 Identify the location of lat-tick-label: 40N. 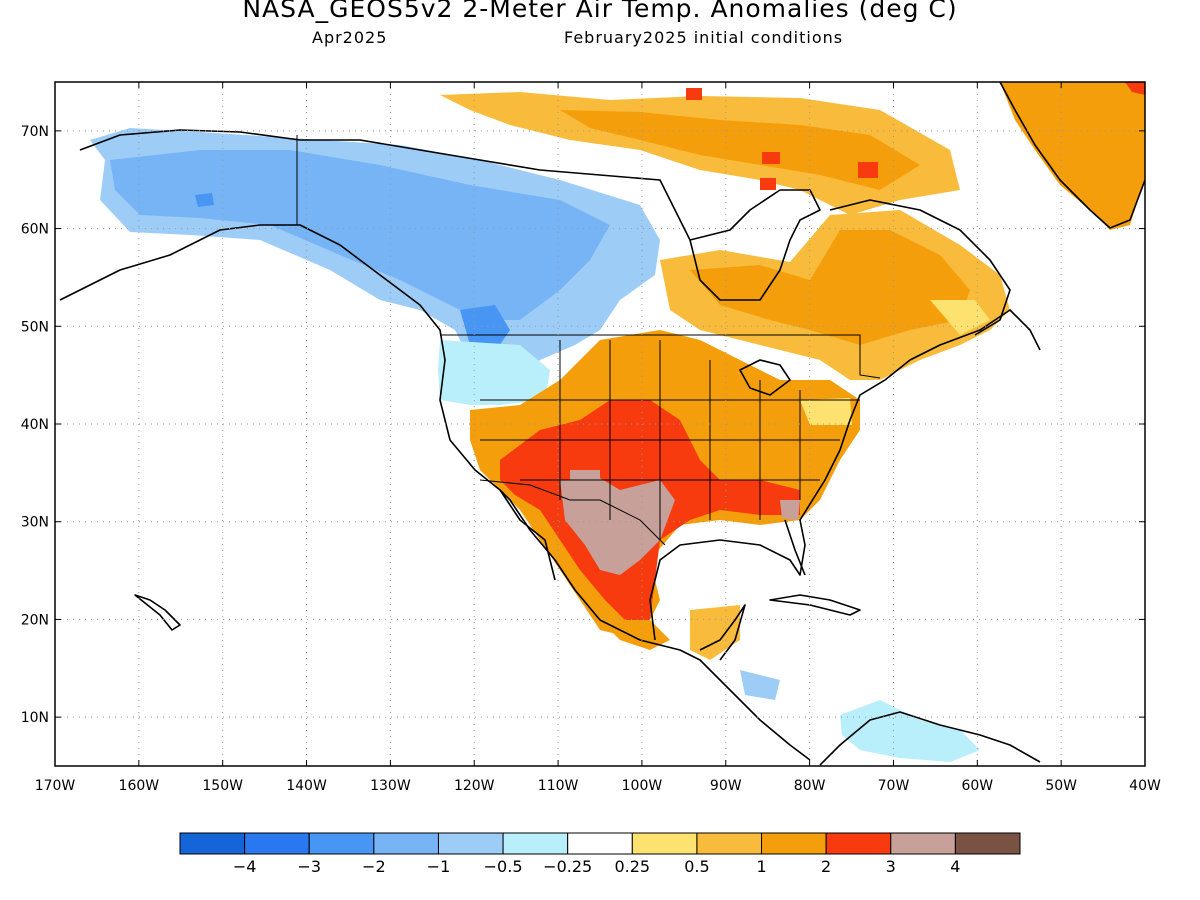
(35, 425).